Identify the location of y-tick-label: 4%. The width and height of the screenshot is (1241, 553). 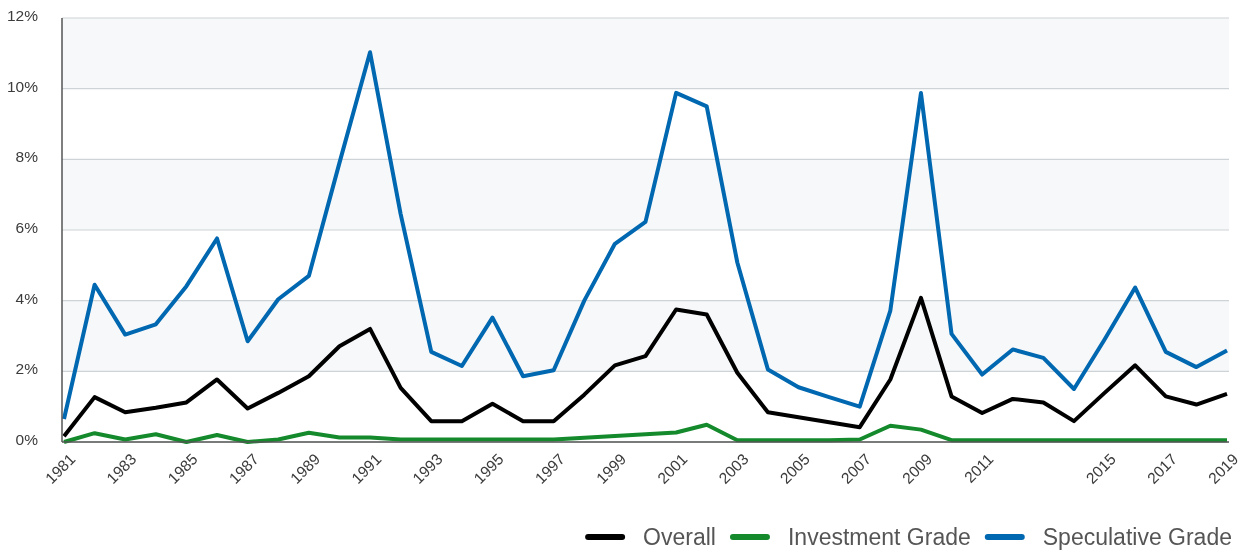
(27, 298).